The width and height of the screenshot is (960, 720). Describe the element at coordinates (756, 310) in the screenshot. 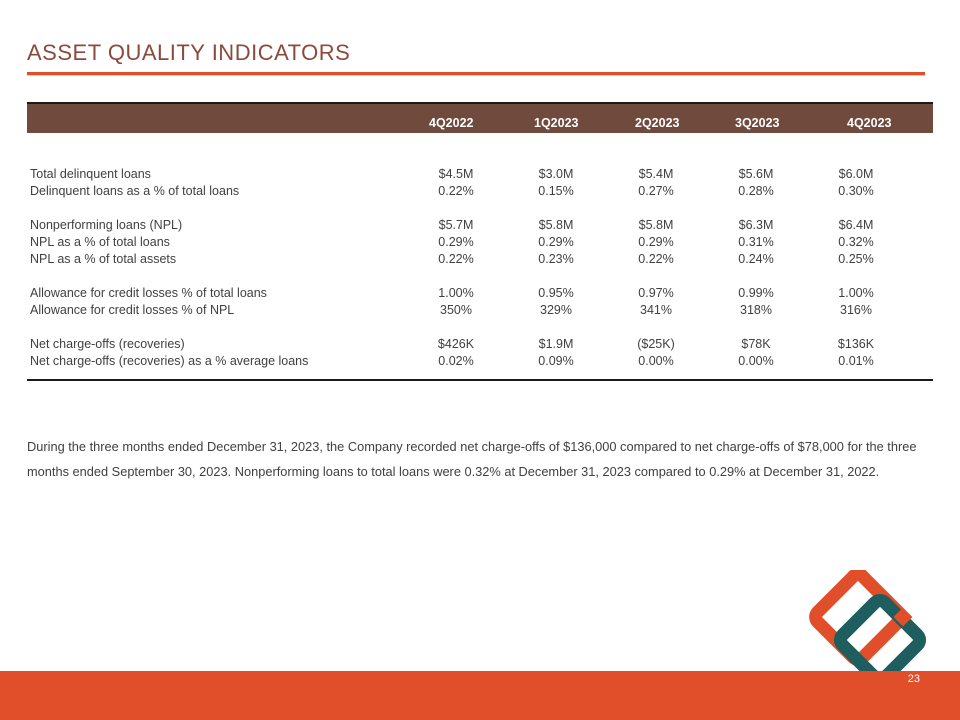

I see `cell-value: 318%` at that location.